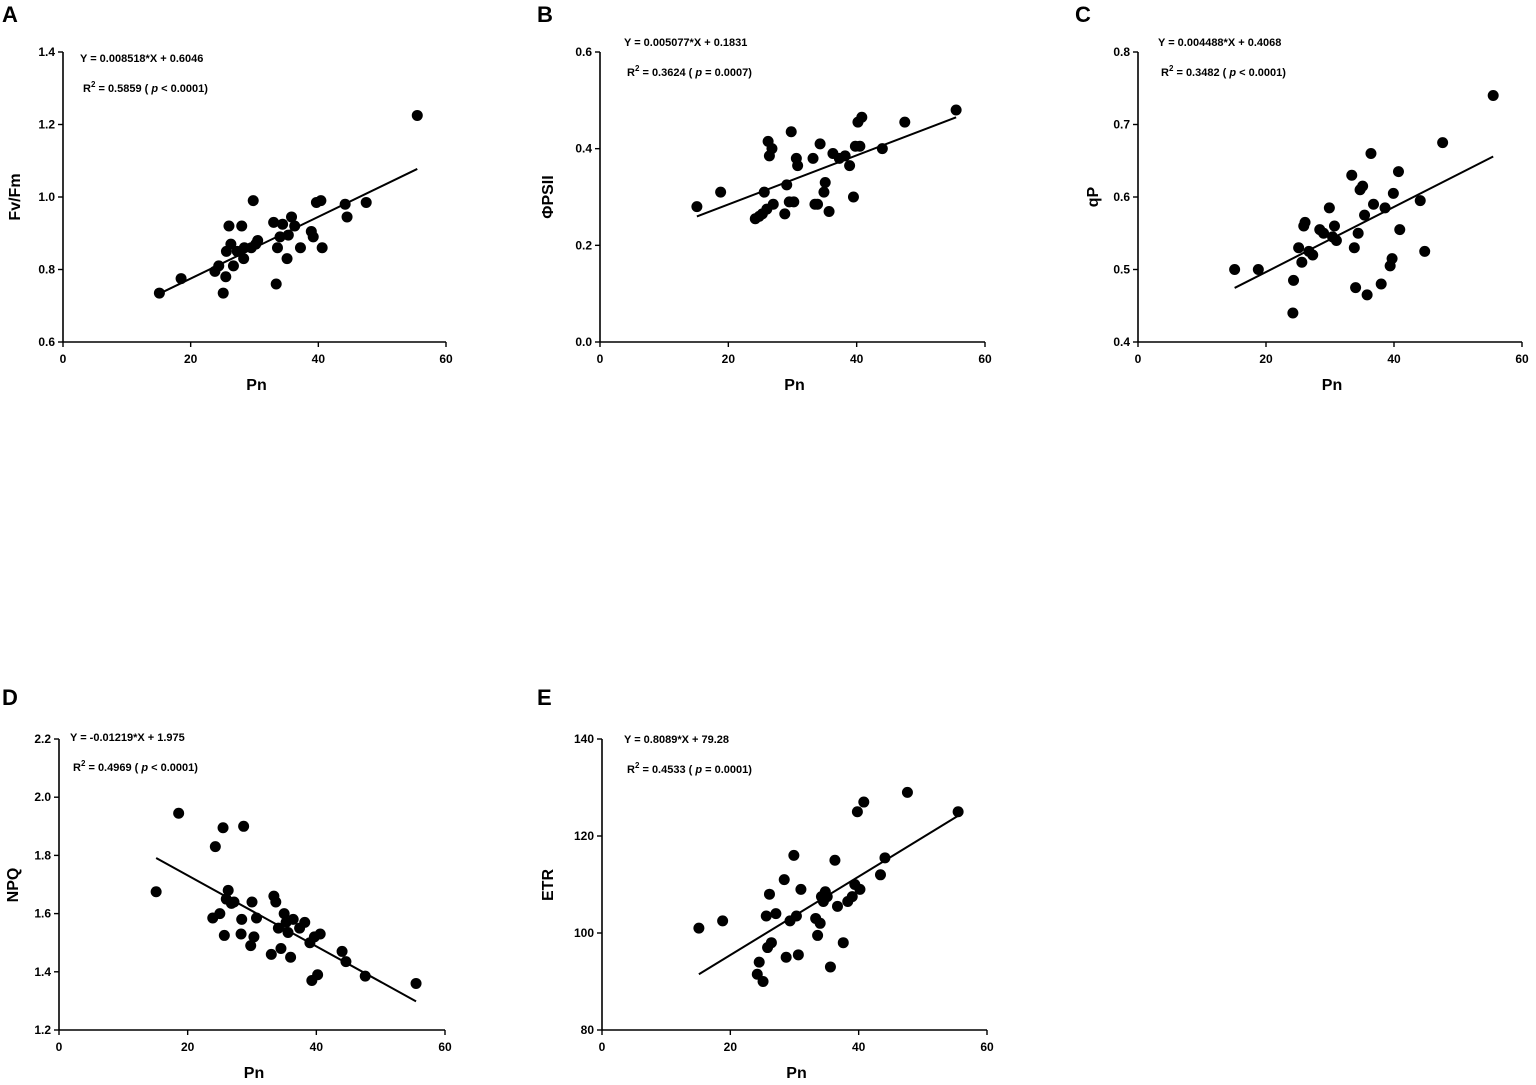  I want to click on y-tick-label: 2.2, so click(42, 739).